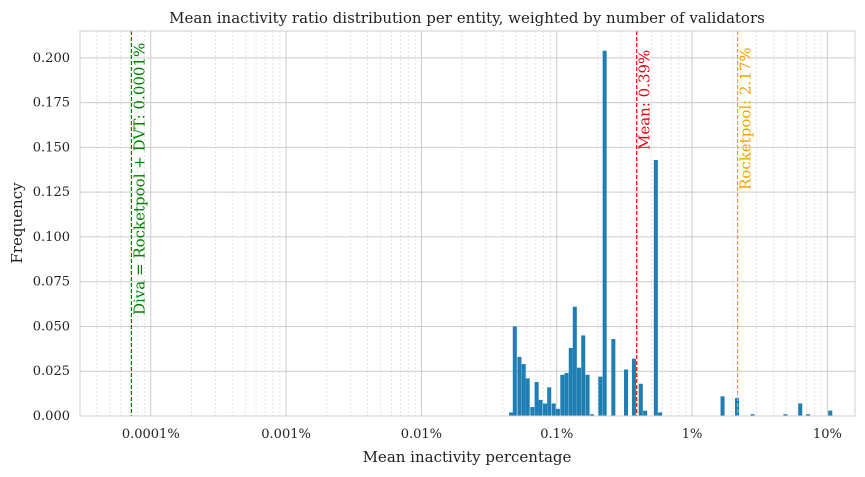 The height and width of the screenshot is (477, 865). Describe the element at coordinates (827, 434) in the screenshot. I see `x-tick-label: 10%` at that location.